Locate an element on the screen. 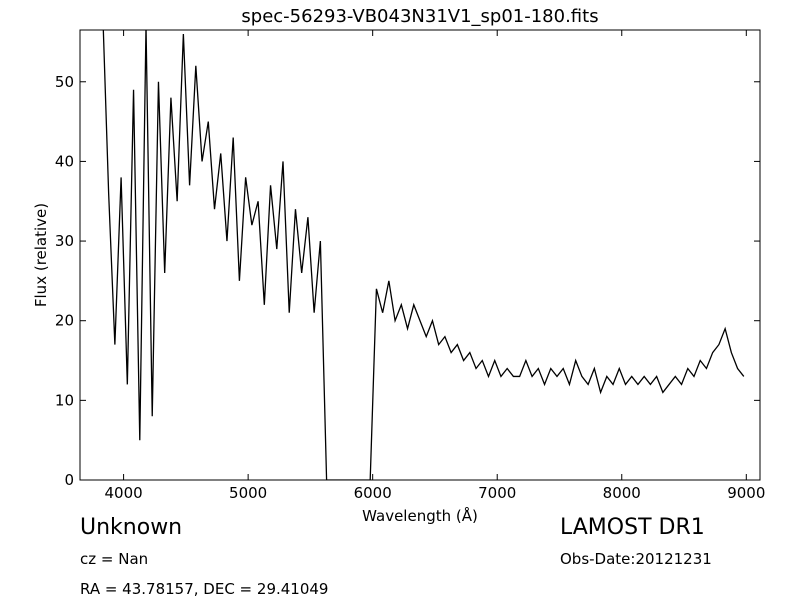  annotation: RA = 43.78157, DEC = 29.41049 is located at coordinates (204, 589).